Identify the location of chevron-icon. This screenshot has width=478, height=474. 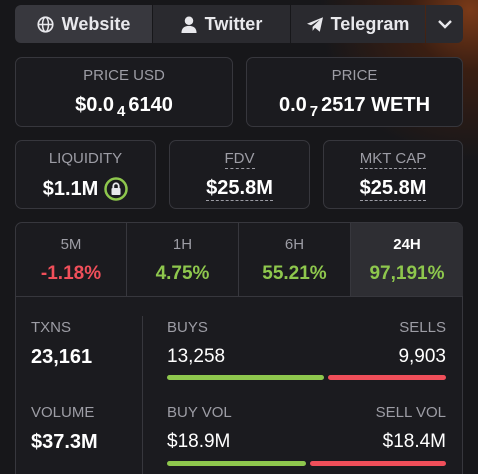
(444, 24).